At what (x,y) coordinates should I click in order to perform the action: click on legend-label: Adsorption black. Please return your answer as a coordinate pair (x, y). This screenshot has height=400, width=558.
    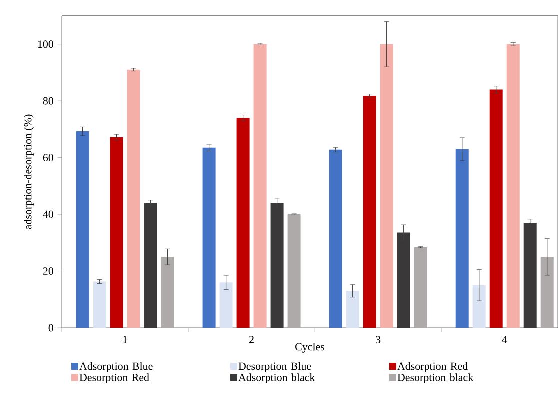
    Looking at the image, I should click on (277, 379).